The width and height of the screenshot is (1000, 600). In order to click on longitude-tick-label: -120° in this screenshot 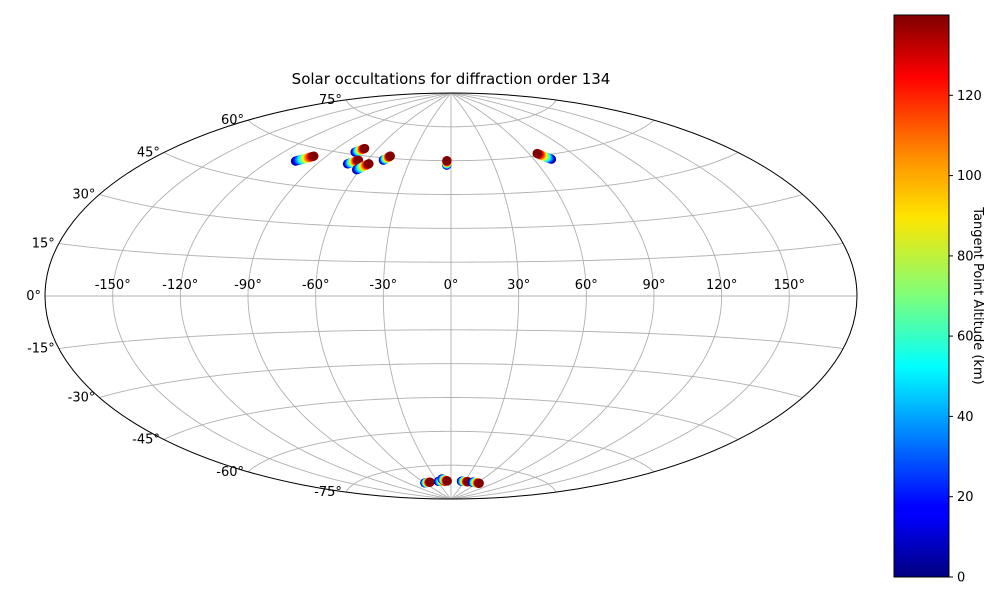, I will do `click(180, 285)`.